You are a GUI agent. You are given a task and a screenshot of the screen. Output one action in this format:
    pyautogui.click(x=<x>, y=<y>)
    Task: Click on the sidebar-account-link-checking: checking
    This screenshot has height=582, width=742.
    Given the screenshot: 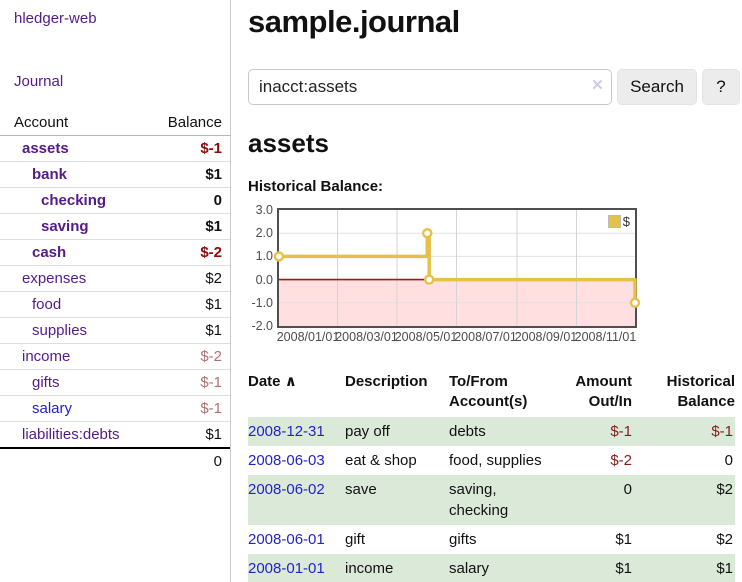 What is the action you would take?
    pyautogui.click(x=74, y=200)
    